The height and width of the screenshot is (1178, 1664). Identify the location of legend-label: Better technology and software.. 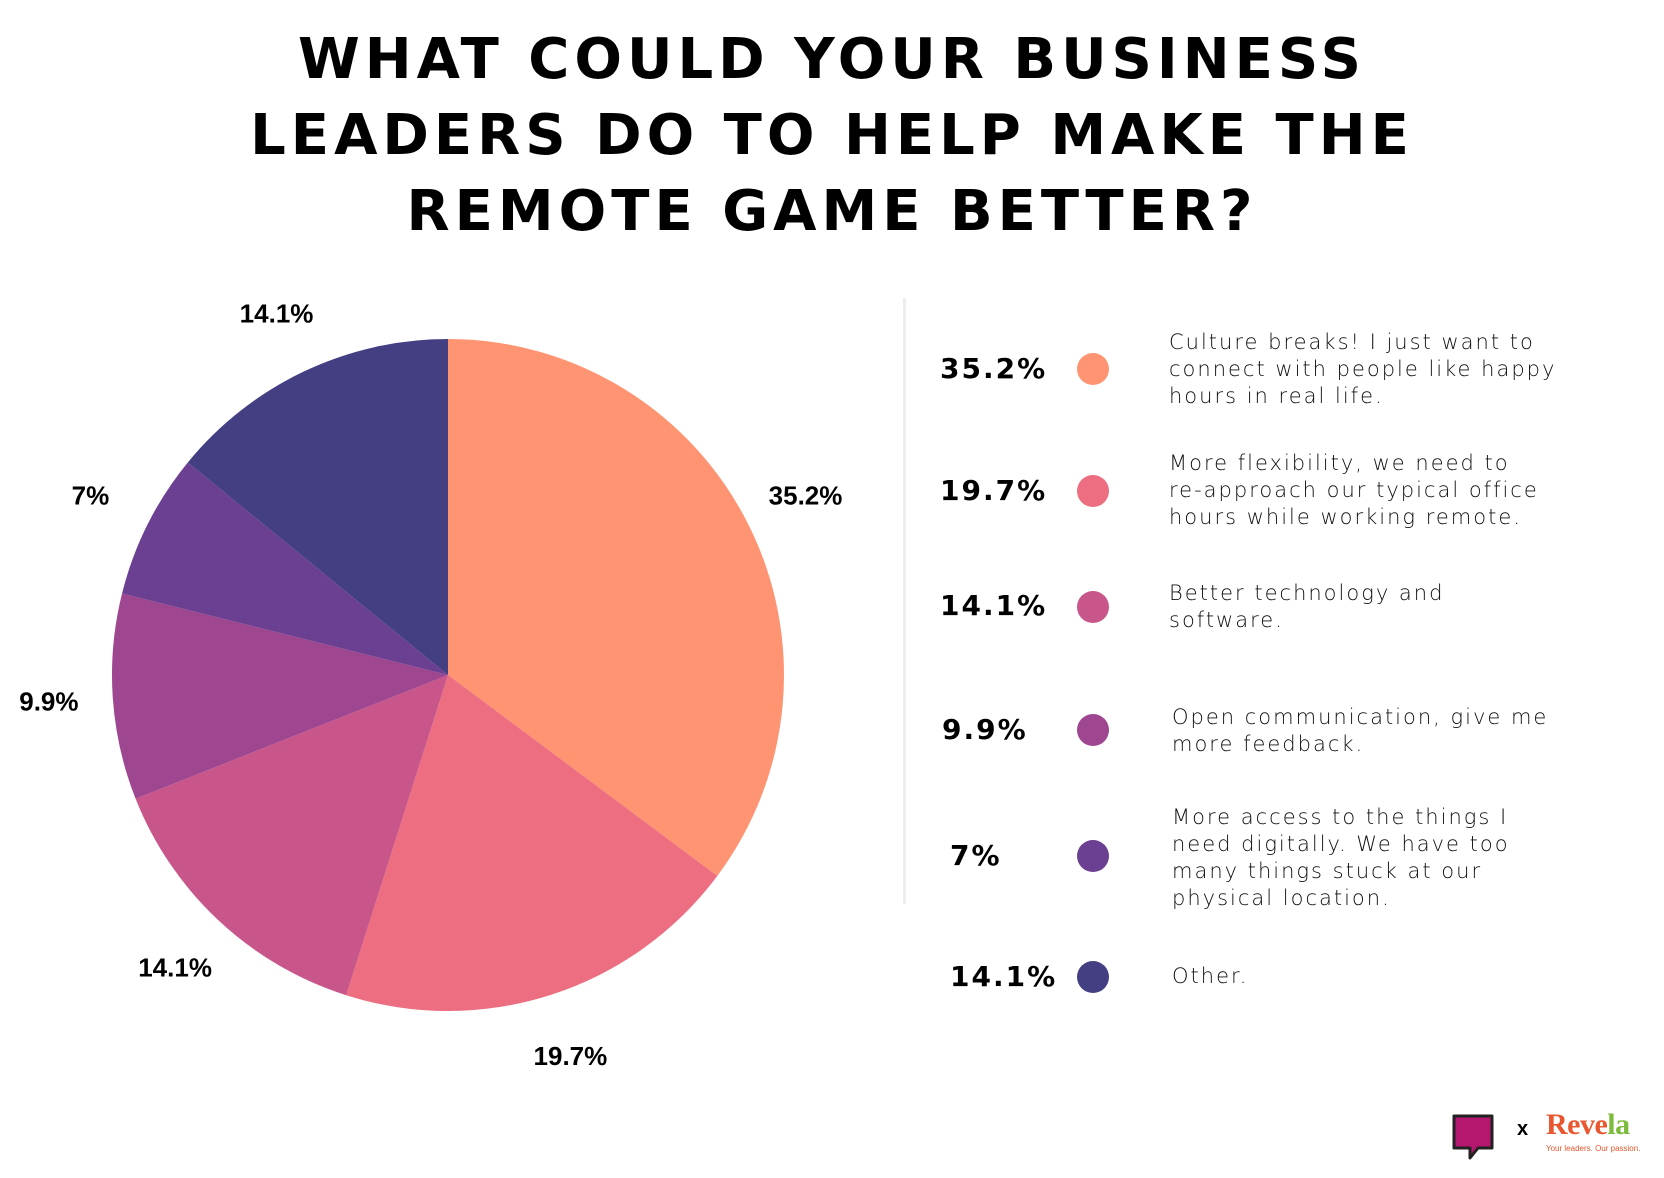
(1379, 607).